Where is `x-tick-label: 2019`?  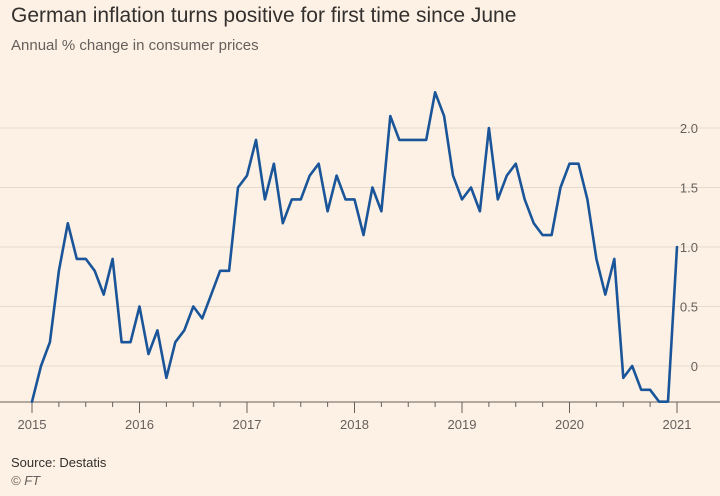
x-tick-label: 2019 is located at coordinates (462, 424).